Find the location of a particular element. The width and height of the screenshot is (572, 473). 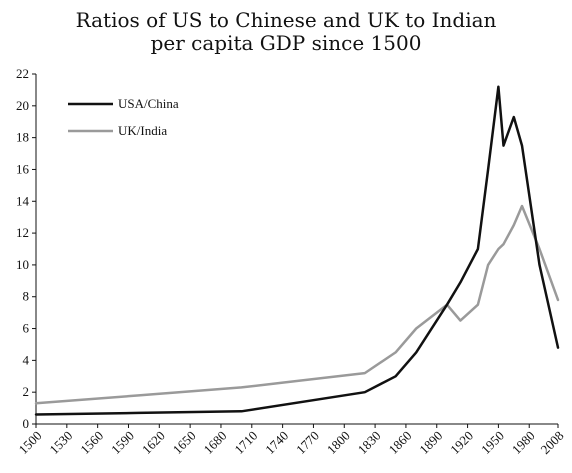

x-tick-label: 1500 is located at coordinates (30, 442).